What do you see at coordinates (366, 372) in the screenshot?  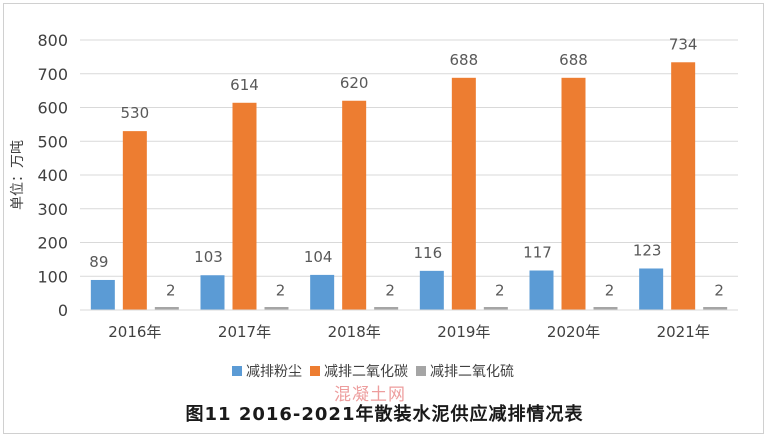 I see `legend-label: 减排二氧化碳` at bounding box center [366, 372].